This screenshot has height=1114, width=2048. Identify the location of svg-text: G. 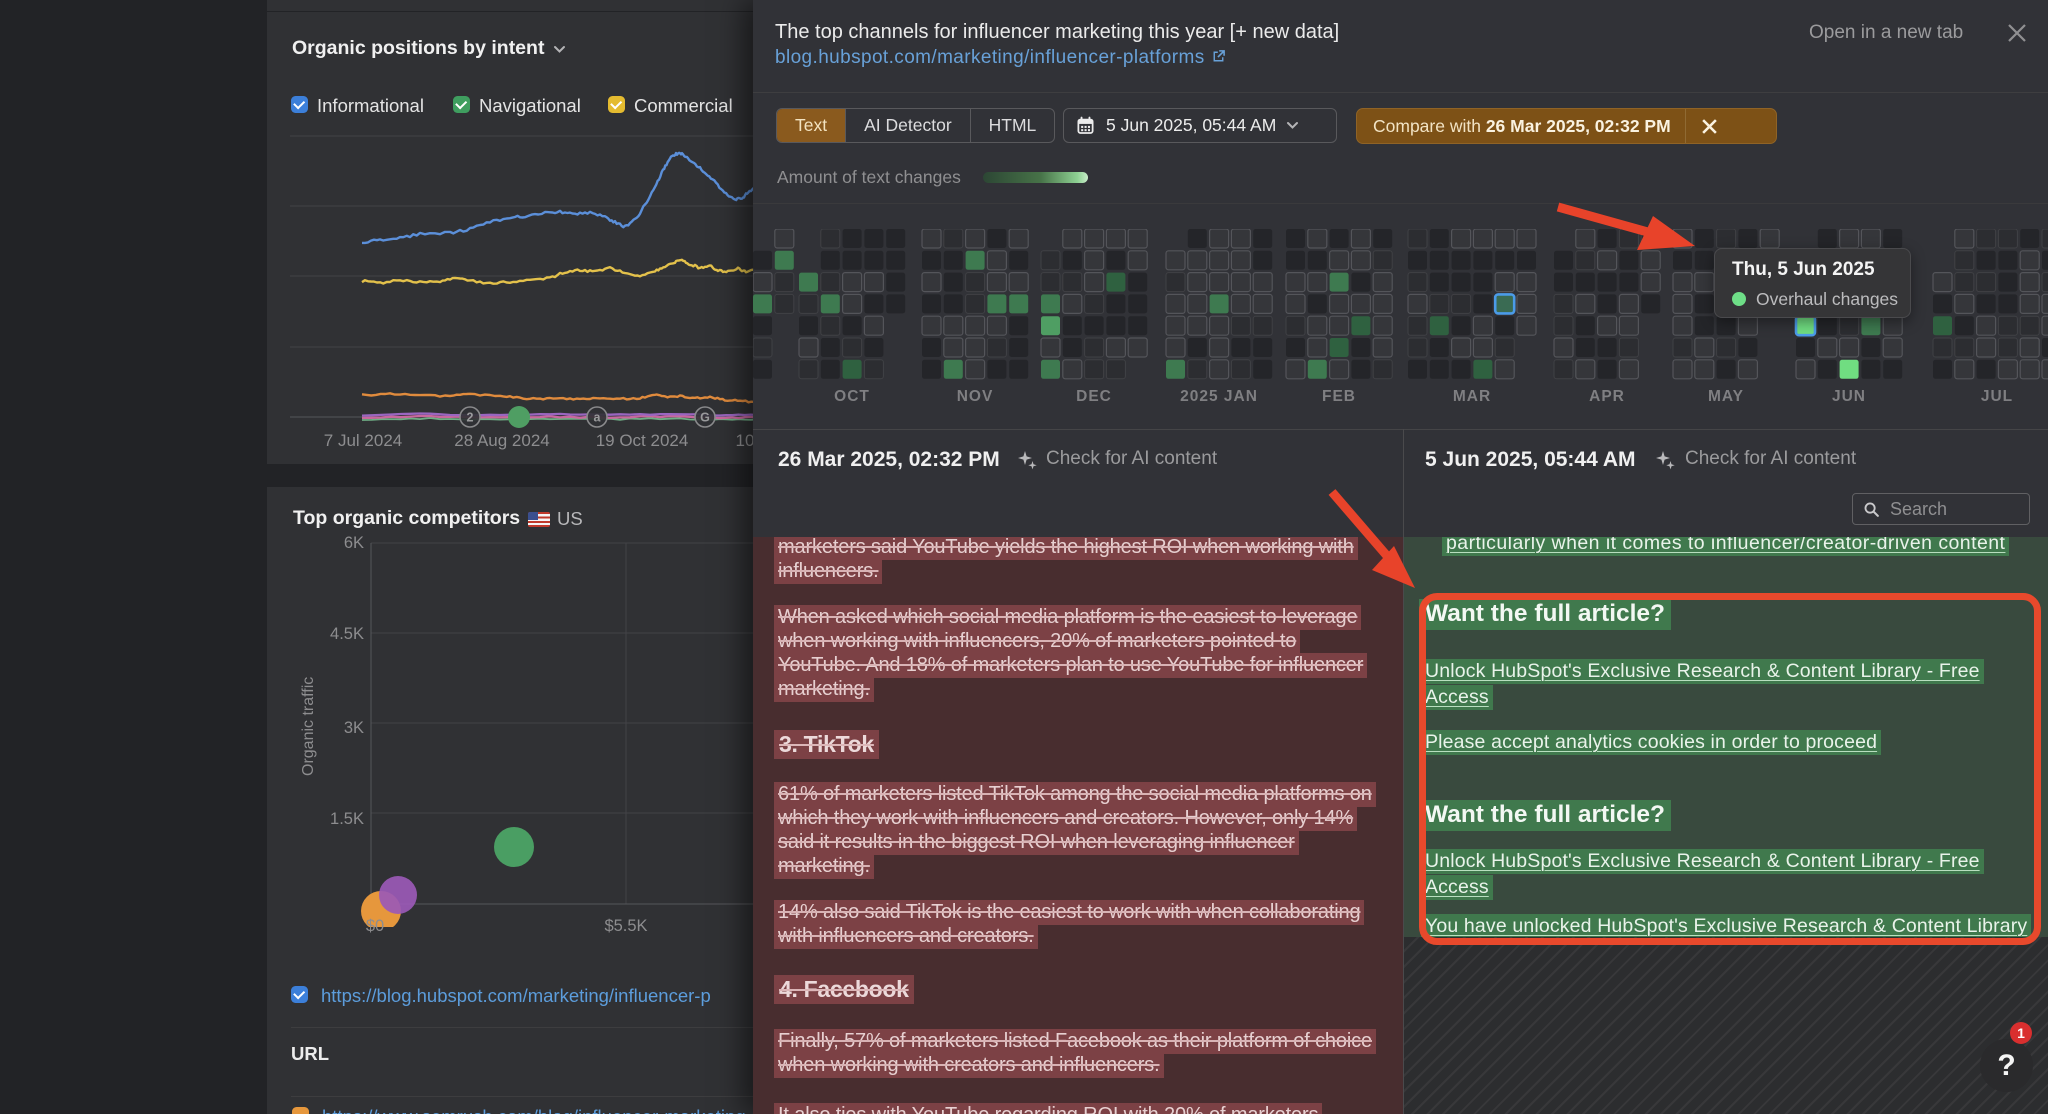
(705, 418).